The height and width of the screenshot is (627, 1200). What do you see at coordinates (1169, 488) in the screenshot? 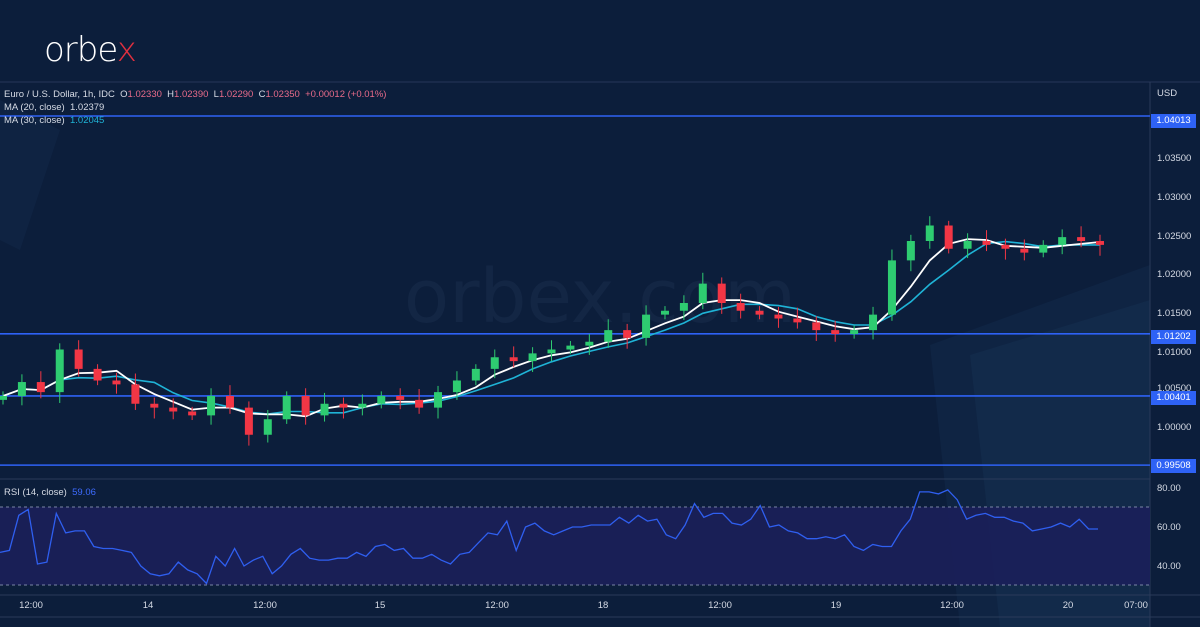
I see `rsi-tick: 80.00` at bounding box center [1169, 488].